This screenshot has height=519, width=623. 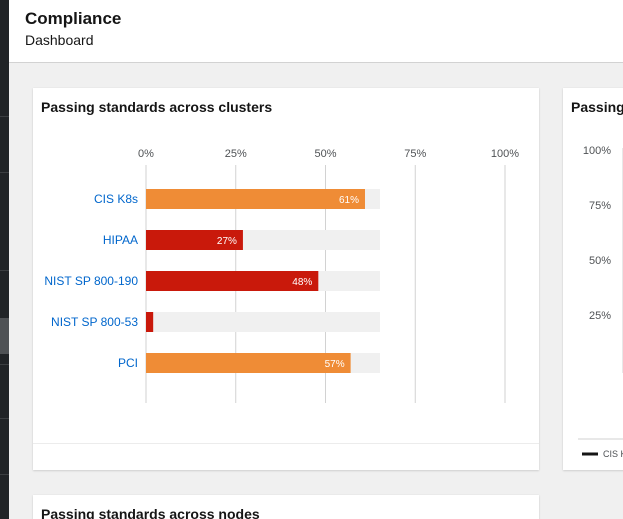 I want to click on category-label: HIPAA, so click(x=120, y=240).